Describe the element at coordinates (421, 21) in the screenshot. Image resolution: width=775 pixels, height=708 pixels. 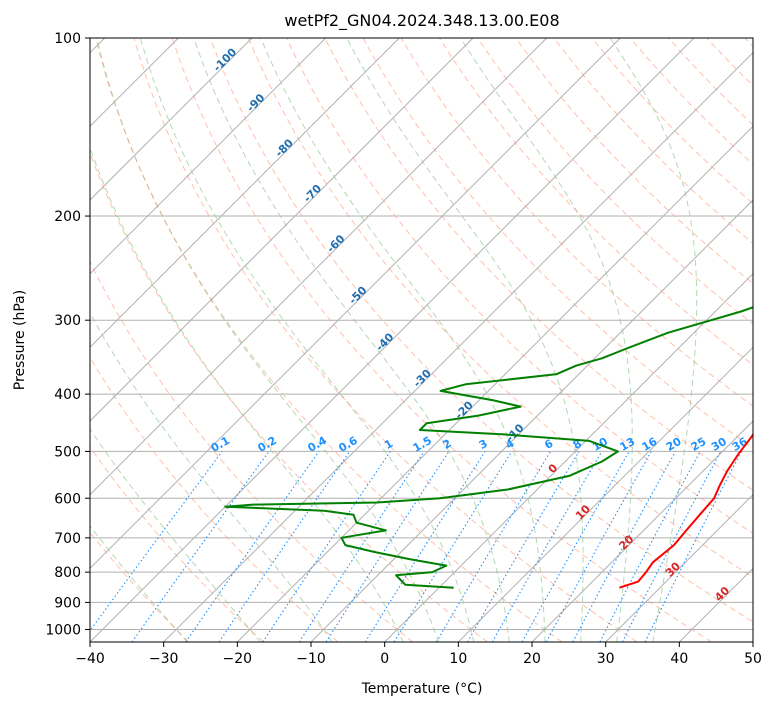
I see `chart-title: wetPf2_GN04.2024.348.13.00.E08` at that location.